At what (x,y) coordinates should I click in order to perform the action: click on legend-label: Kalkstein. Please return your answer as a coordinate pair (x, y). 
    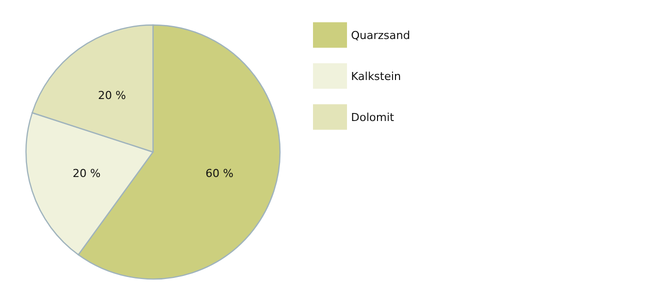
    Looking at the image, I should click on (376, 76).